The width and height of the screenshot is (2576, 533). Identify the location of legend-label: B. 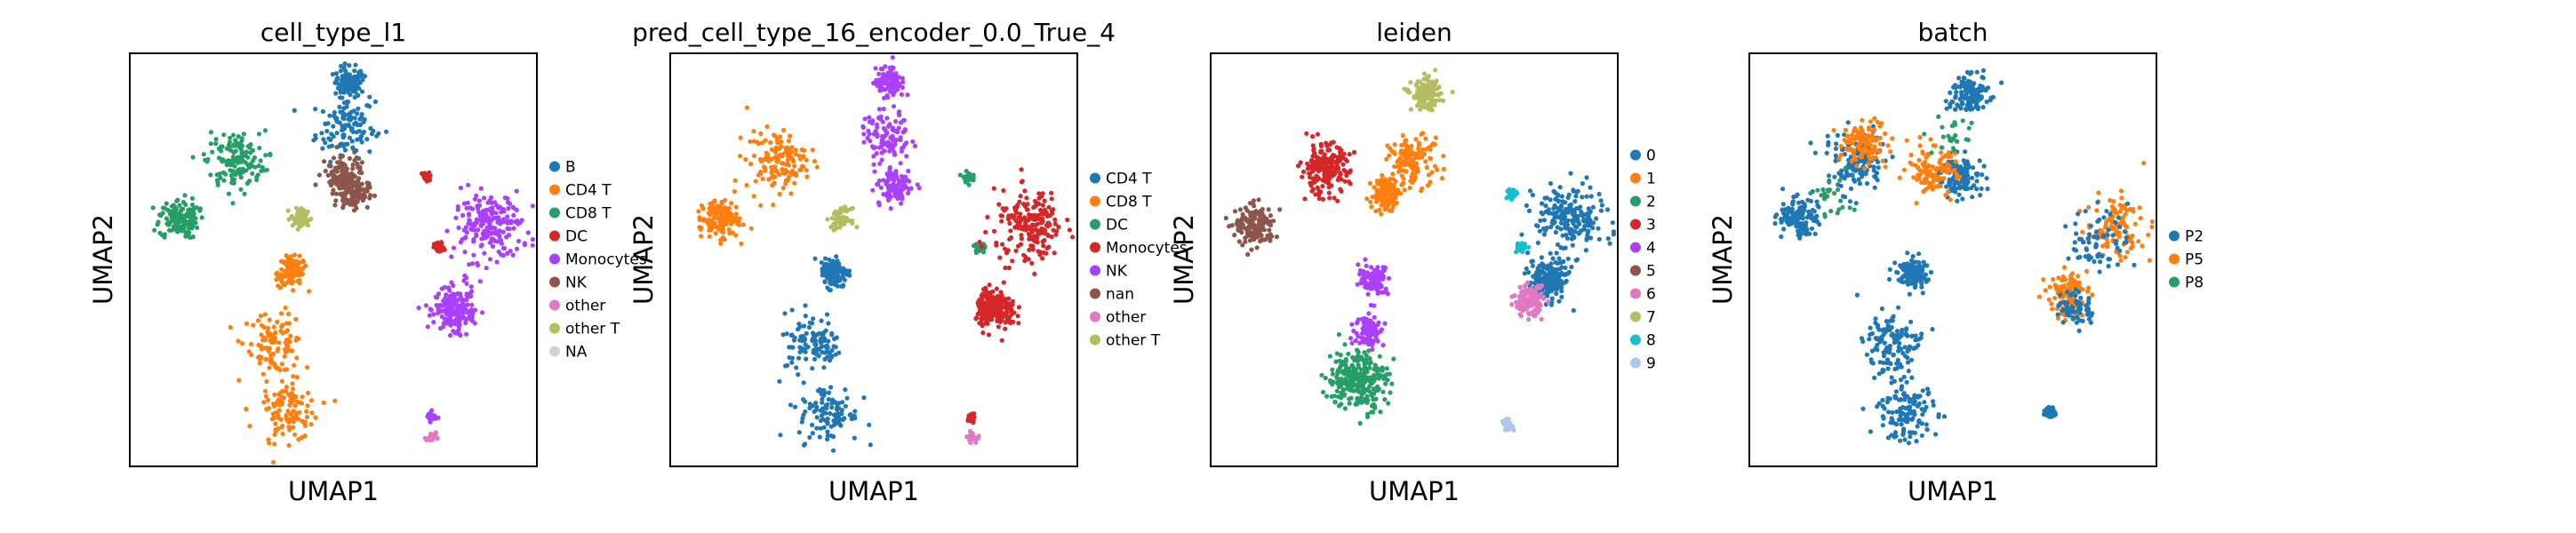
(570, 168).